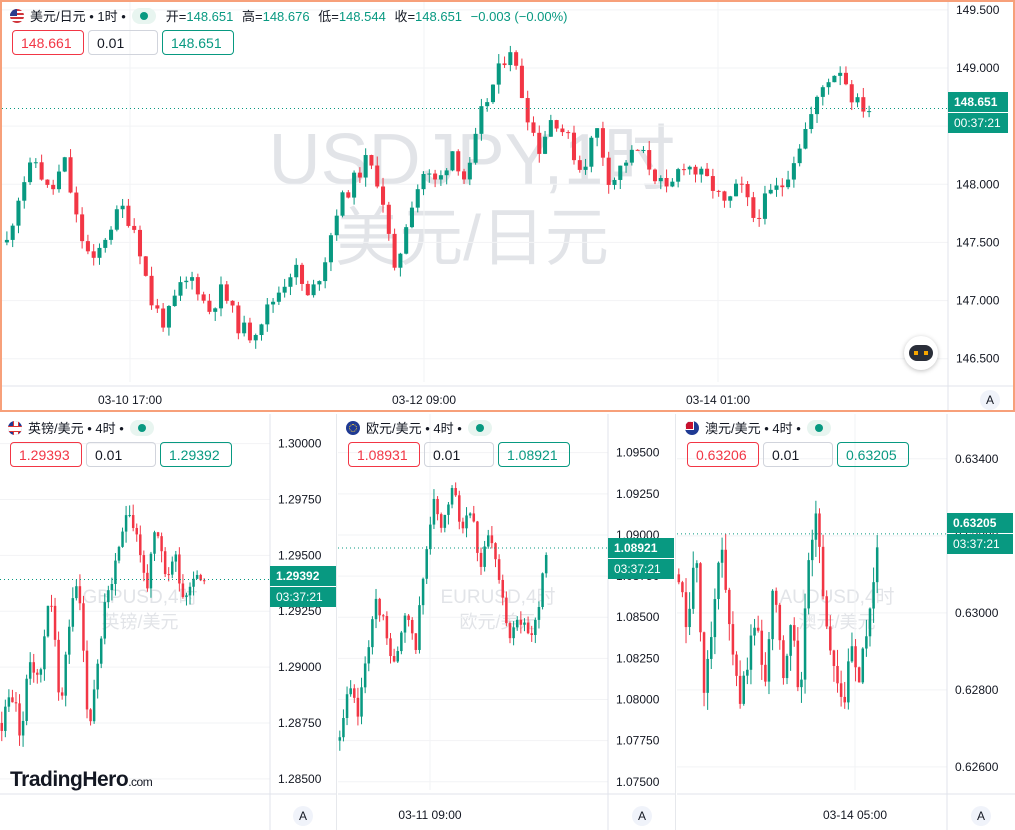  What do you see at coordinates (48, 42) in the screenshot?
I see `sell-button: 148.661` at bounding box center [48, 42].